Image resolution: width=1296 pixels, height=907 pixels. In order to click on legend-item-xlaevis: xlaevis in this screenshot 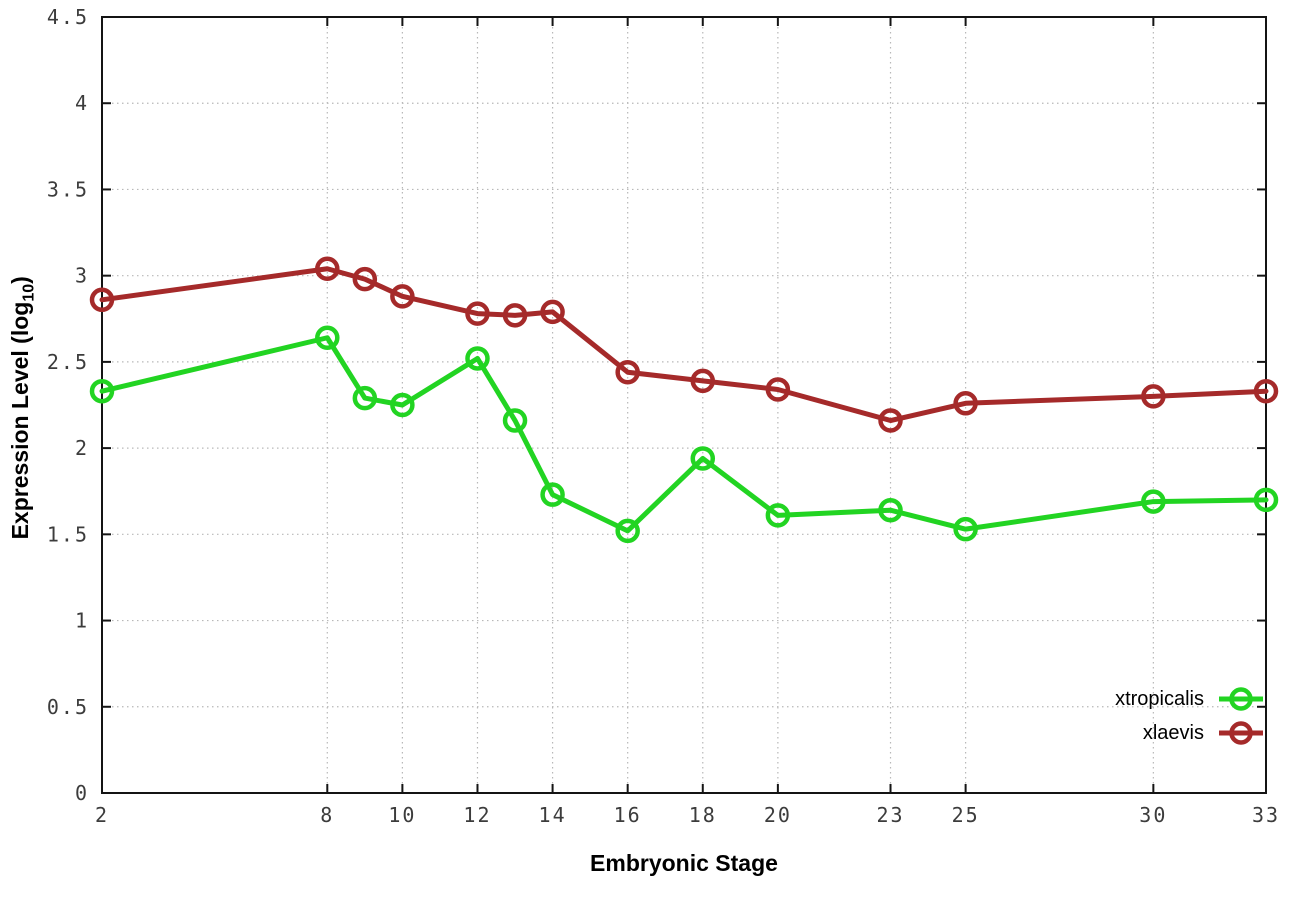, I will do `click(1190, 733)`.